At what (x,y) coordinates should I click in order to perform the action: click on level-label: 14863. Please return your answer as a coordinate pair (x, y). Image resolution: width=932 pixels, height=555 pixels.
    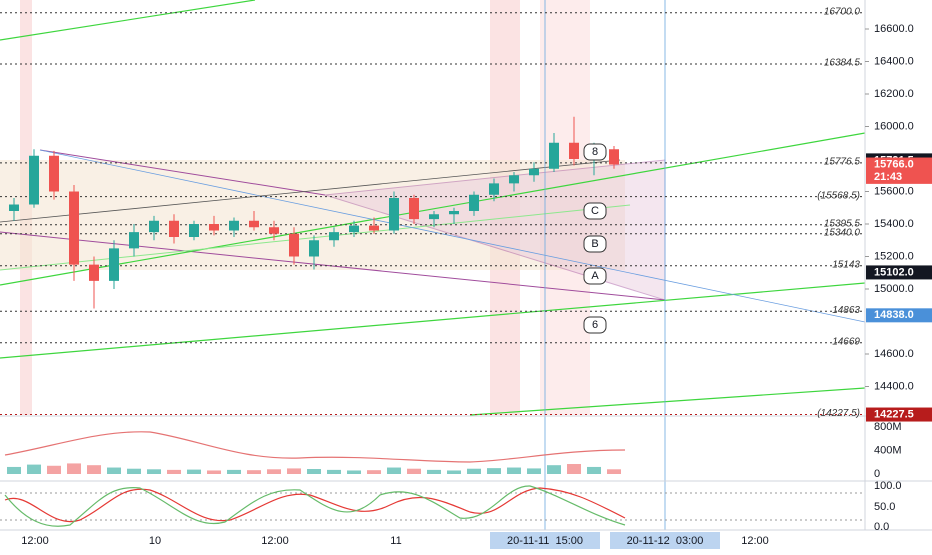
    Looking at the image, I should click on (846, 310).